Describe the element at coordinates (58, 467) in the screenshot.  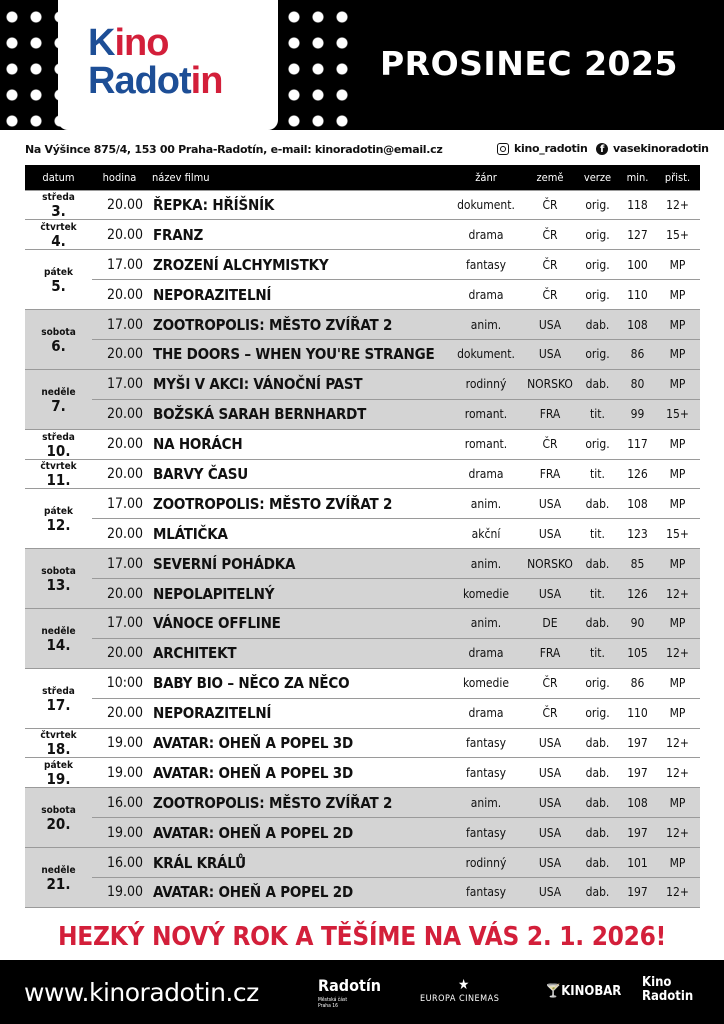
I see `weekday: čtvrtek` at that location.